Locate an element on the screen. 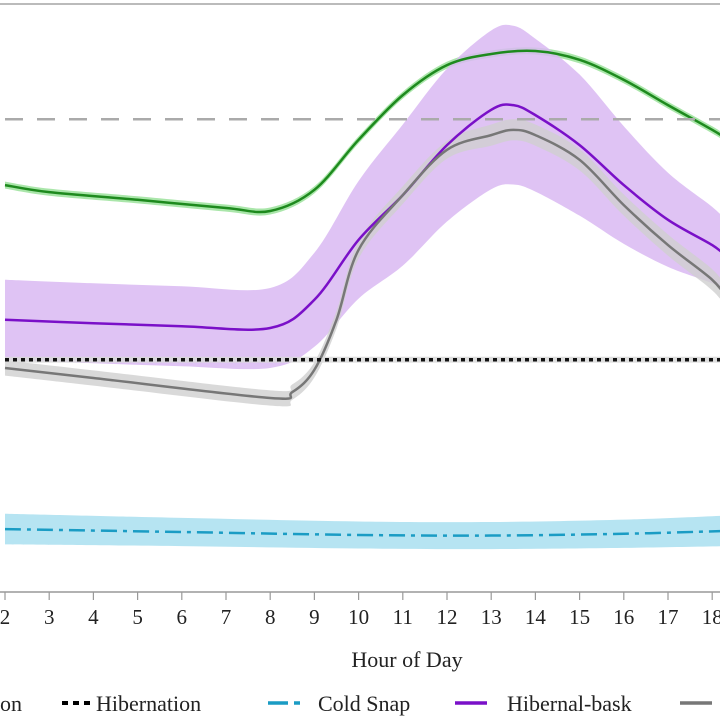  legend-label: Cold Snap is located at coordinates (364, 703).